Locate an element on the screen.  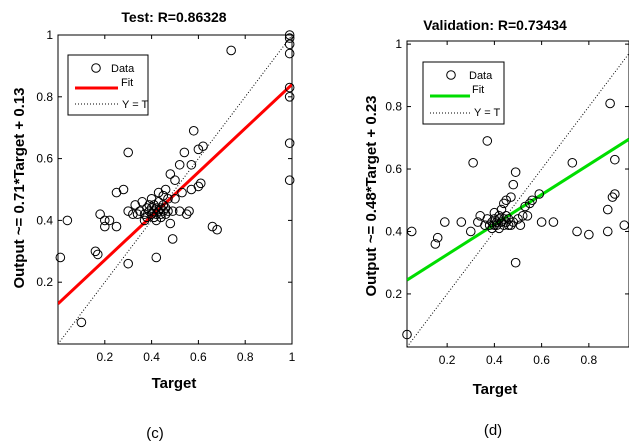
validation-y-tick-label: 0.2 is located at coordinates (393, 294).